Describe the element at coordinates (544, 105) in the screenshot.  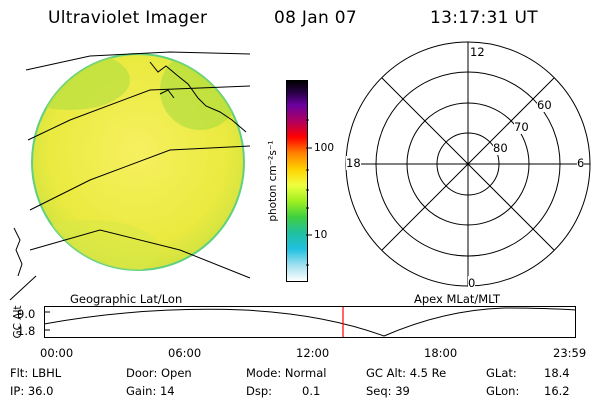
I see `mlat-label-60: 60` at that location.